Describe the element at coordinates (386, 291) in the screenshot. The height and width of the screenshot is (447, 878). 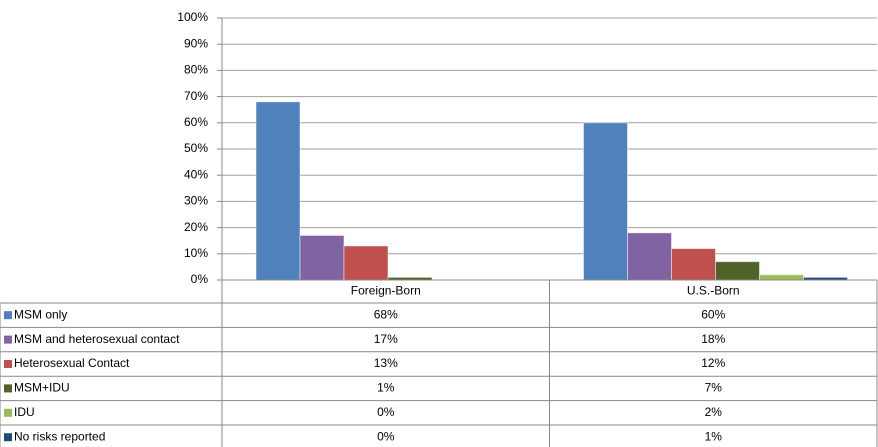
I see `x-tick-label: Foreign-Born` at that location.